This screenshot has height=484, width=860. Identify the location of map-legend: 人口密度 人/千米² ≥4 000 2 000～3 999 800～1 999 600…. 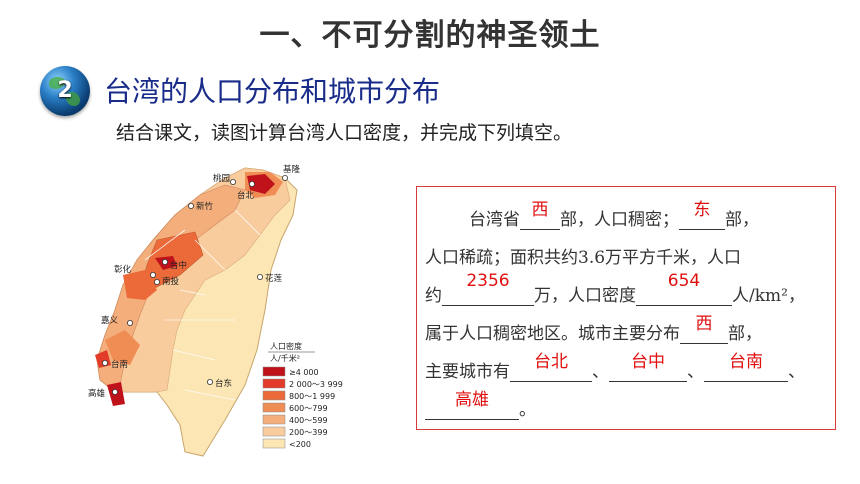
(302, 395).